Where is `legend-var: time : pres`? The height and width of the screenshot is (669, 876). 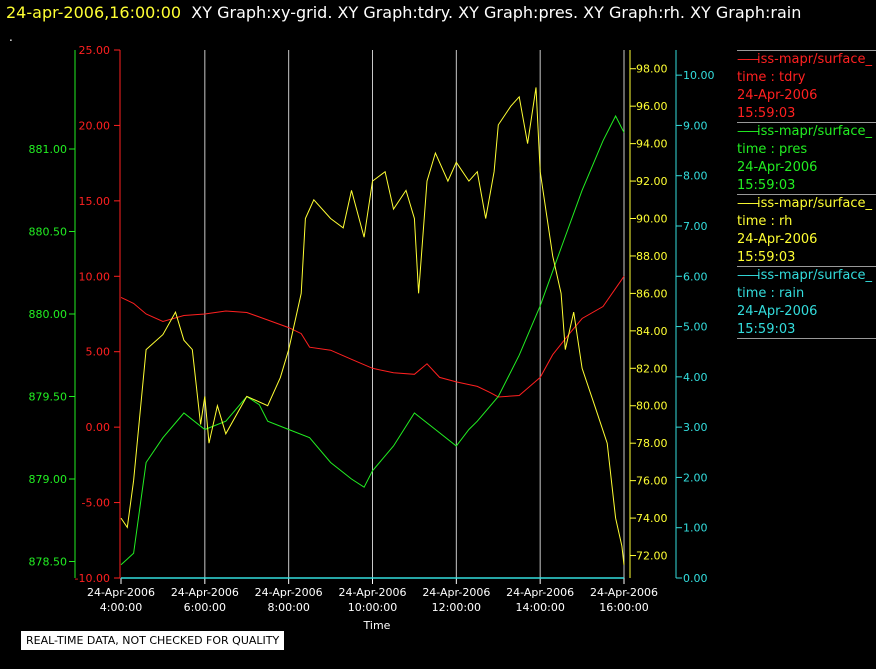 legend-var: time : pres is located at coordinates (772, 149).